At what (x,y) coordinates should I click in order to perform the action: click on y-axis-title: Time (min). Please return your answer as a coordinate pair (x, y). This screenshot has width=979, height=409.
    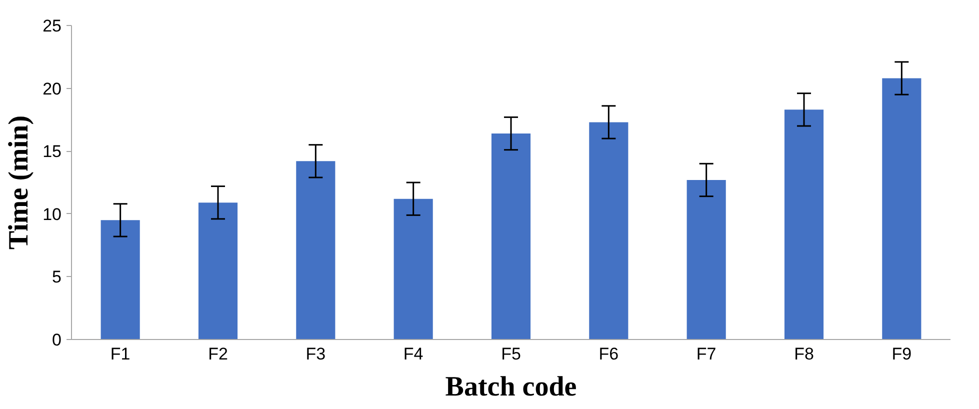
    Looking at the image, I should click on (19, 182).